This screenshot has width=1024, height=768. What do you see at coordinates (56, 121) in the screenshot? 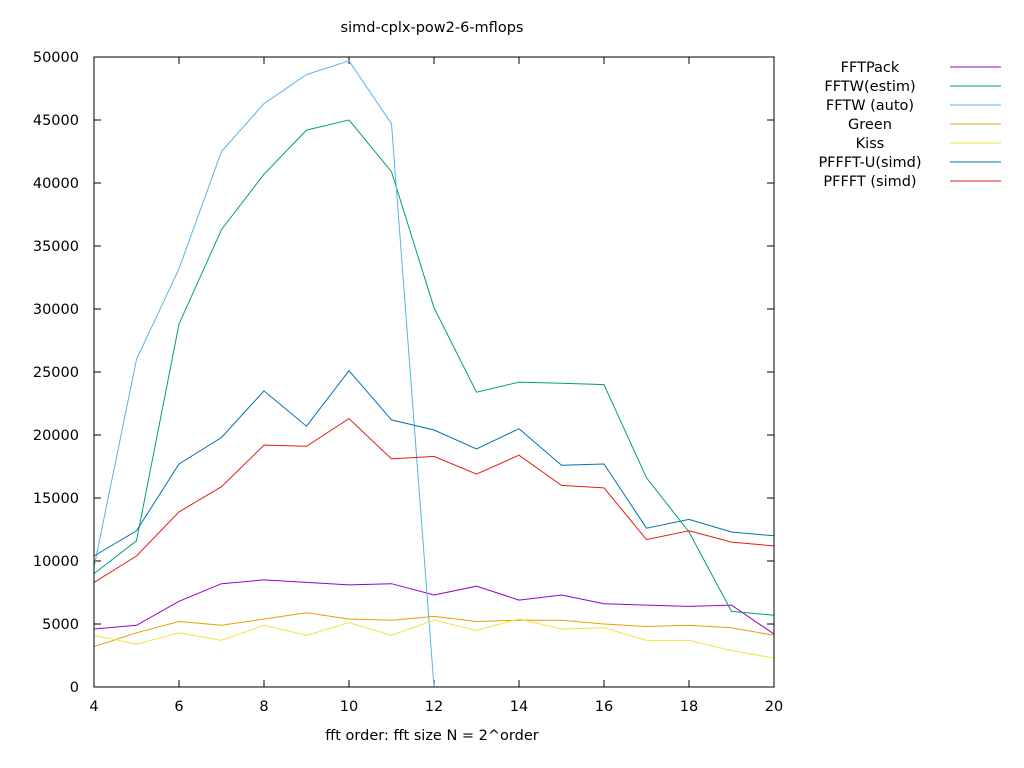
I see `y-tick-label: 45000` at bounding box center [56, 121].